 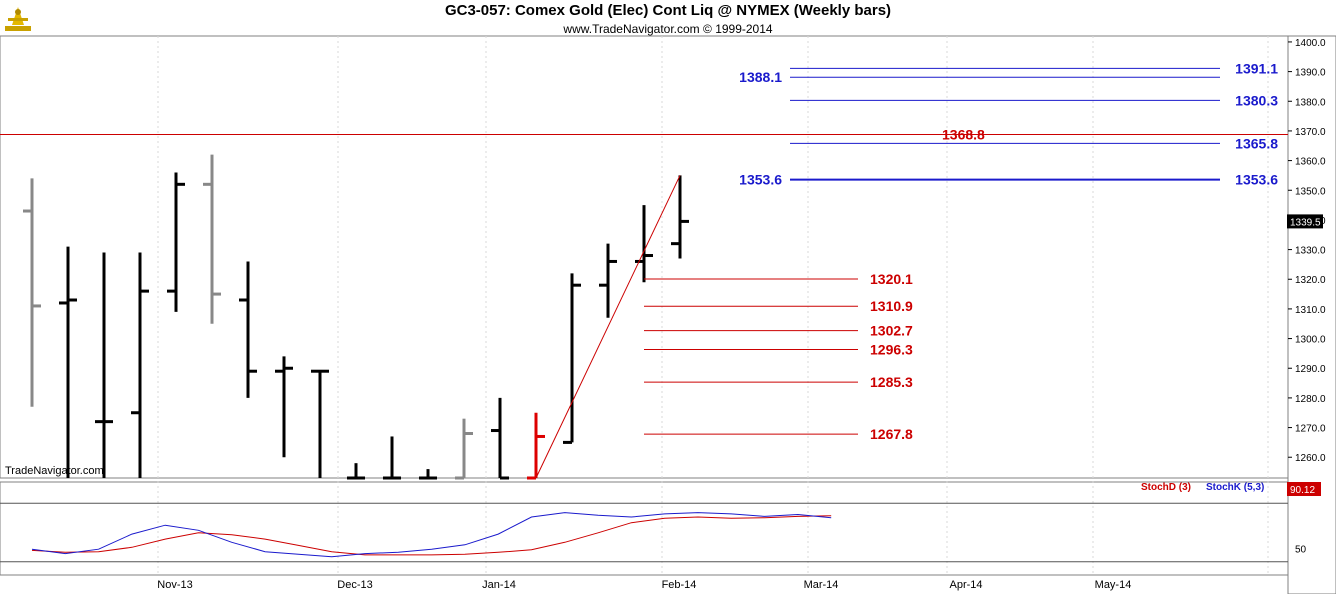 What do you see at coordinates (174, 585) in the screenshot?
I see `x-tick-label: Nov-13` at bounding box center [174, 585].